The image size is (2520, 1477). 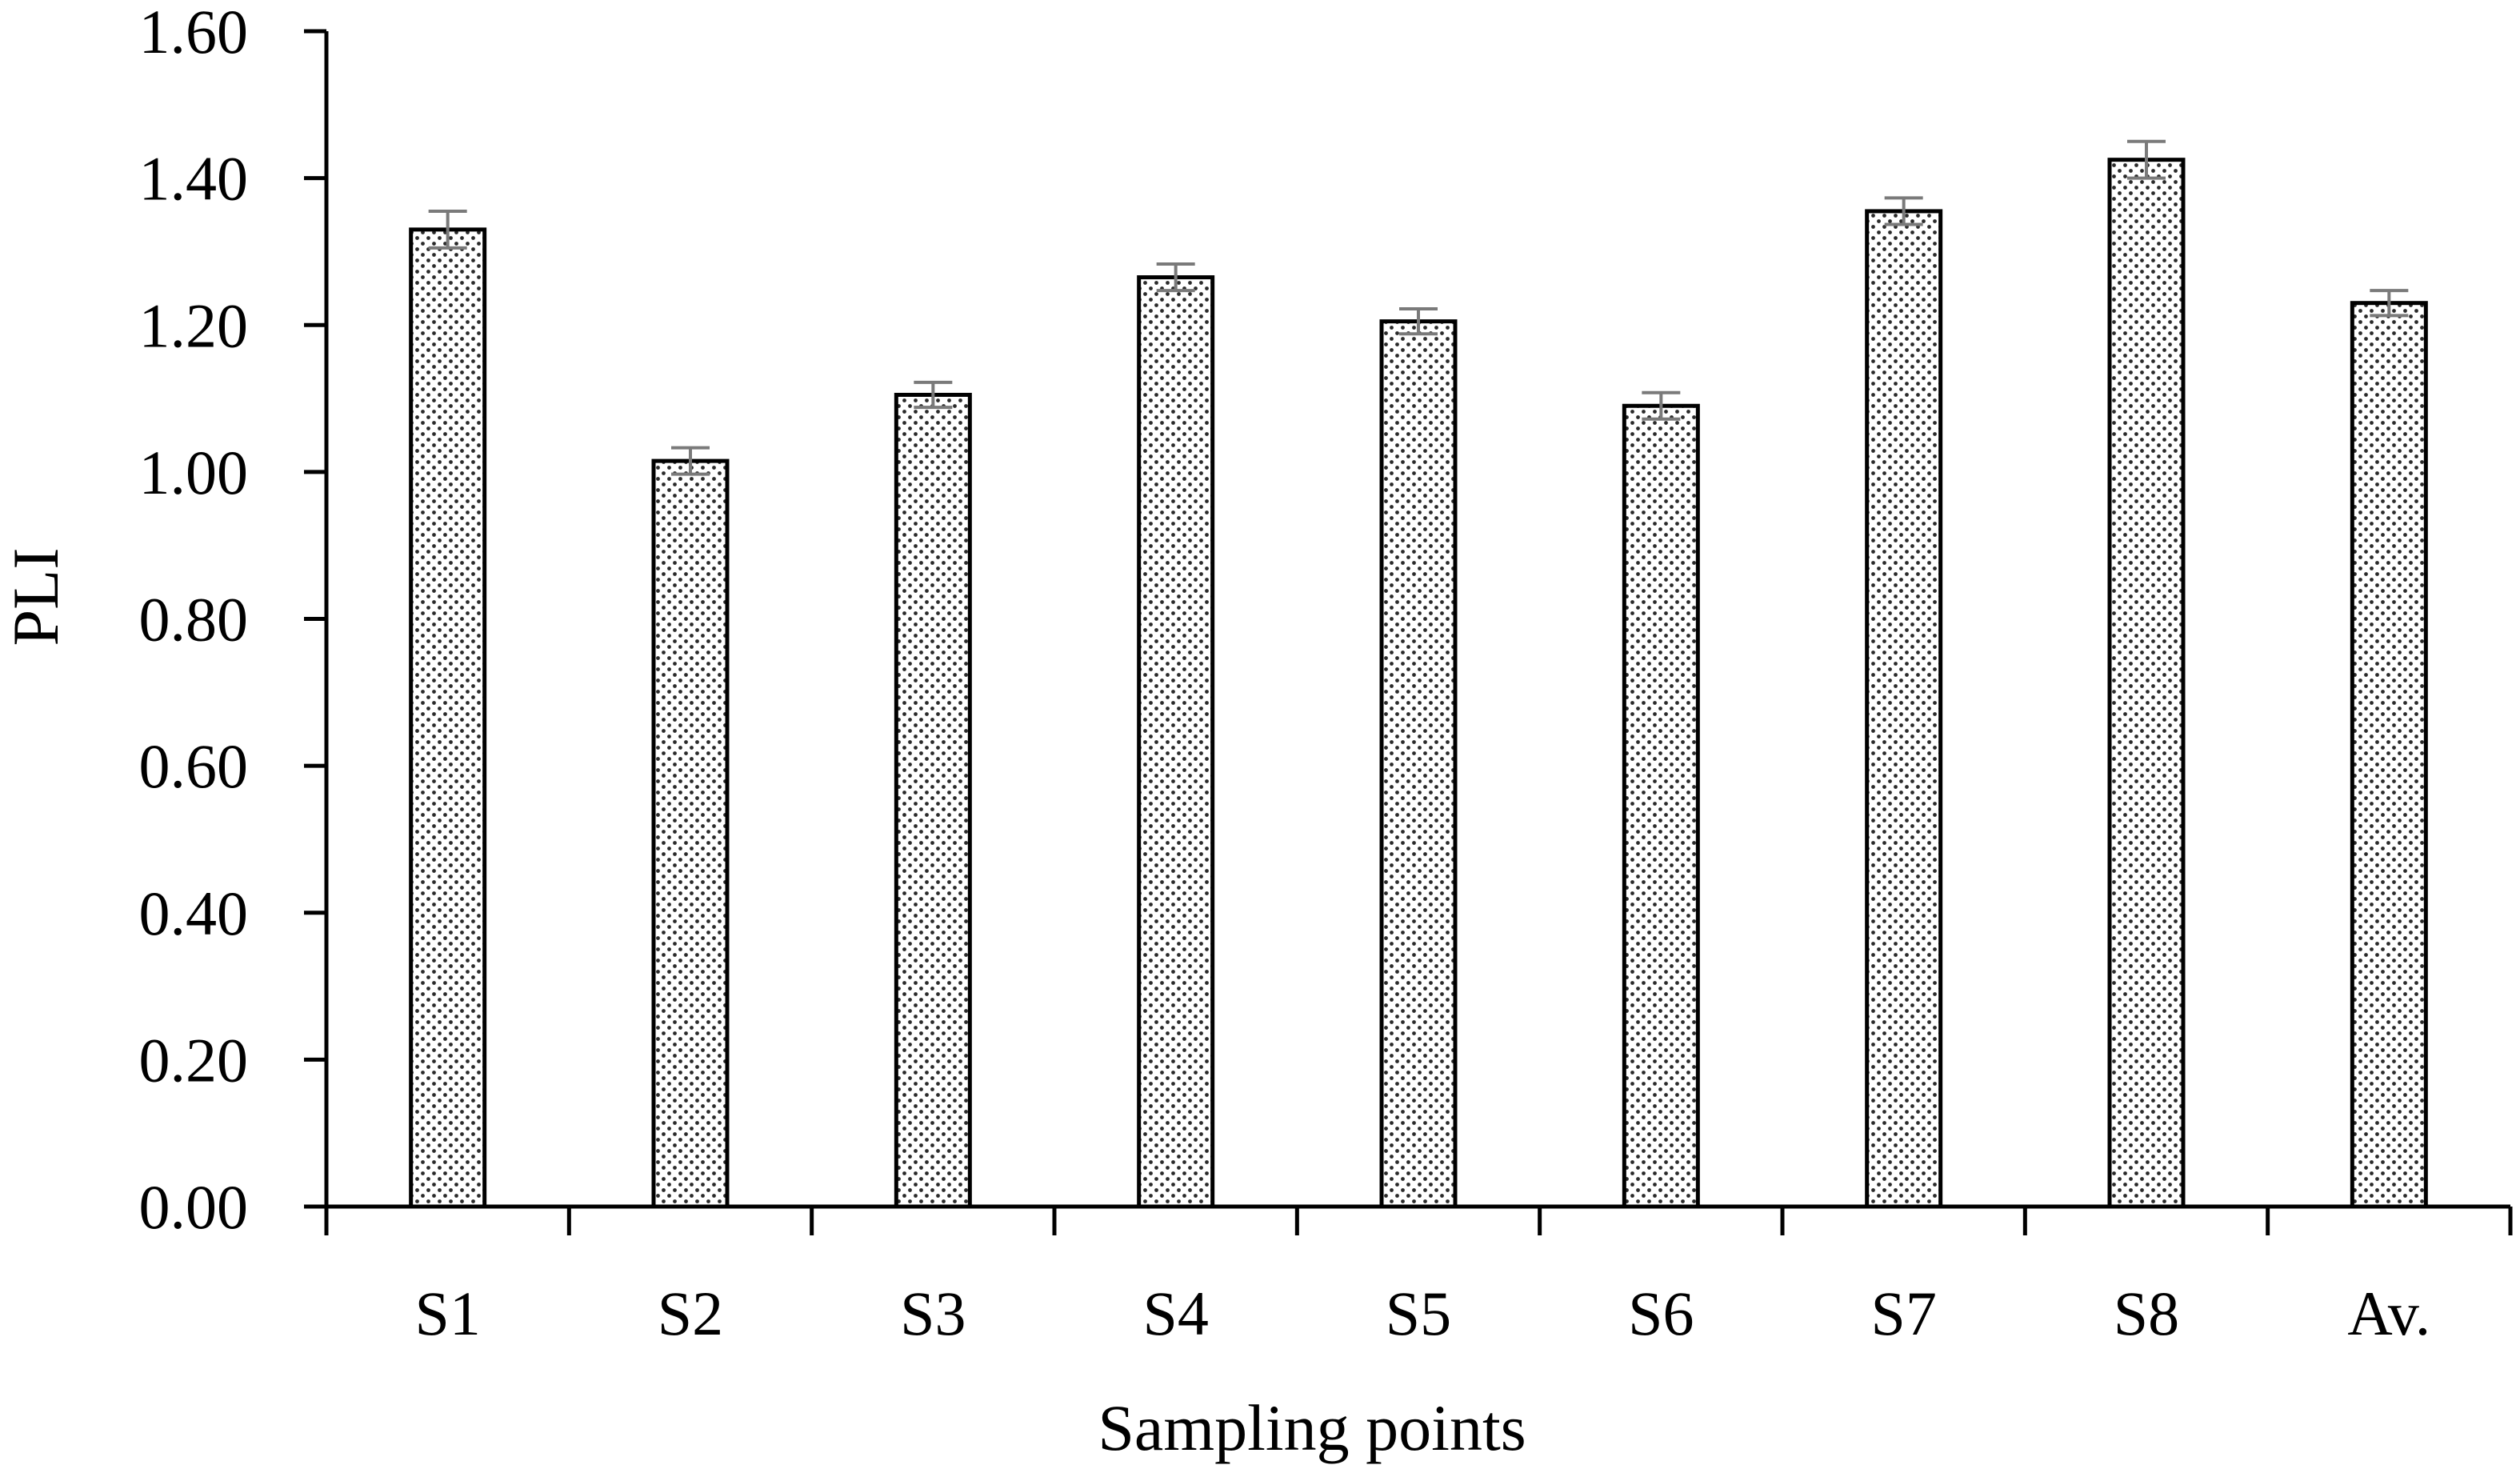 What do you see at coordinates (933, 800) in the screenshot?
I see `bar-s3` at bounding box center [933, 800].